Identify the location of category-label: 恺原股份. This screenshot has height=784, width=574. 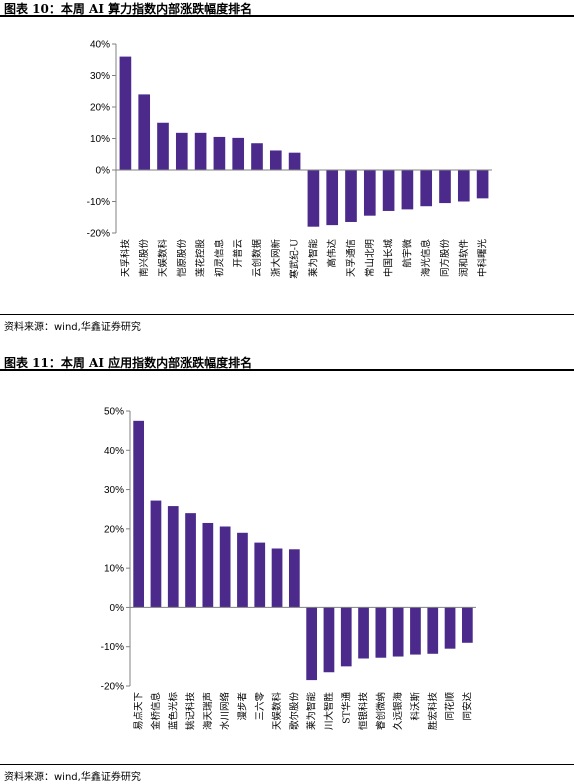
(182, 258).